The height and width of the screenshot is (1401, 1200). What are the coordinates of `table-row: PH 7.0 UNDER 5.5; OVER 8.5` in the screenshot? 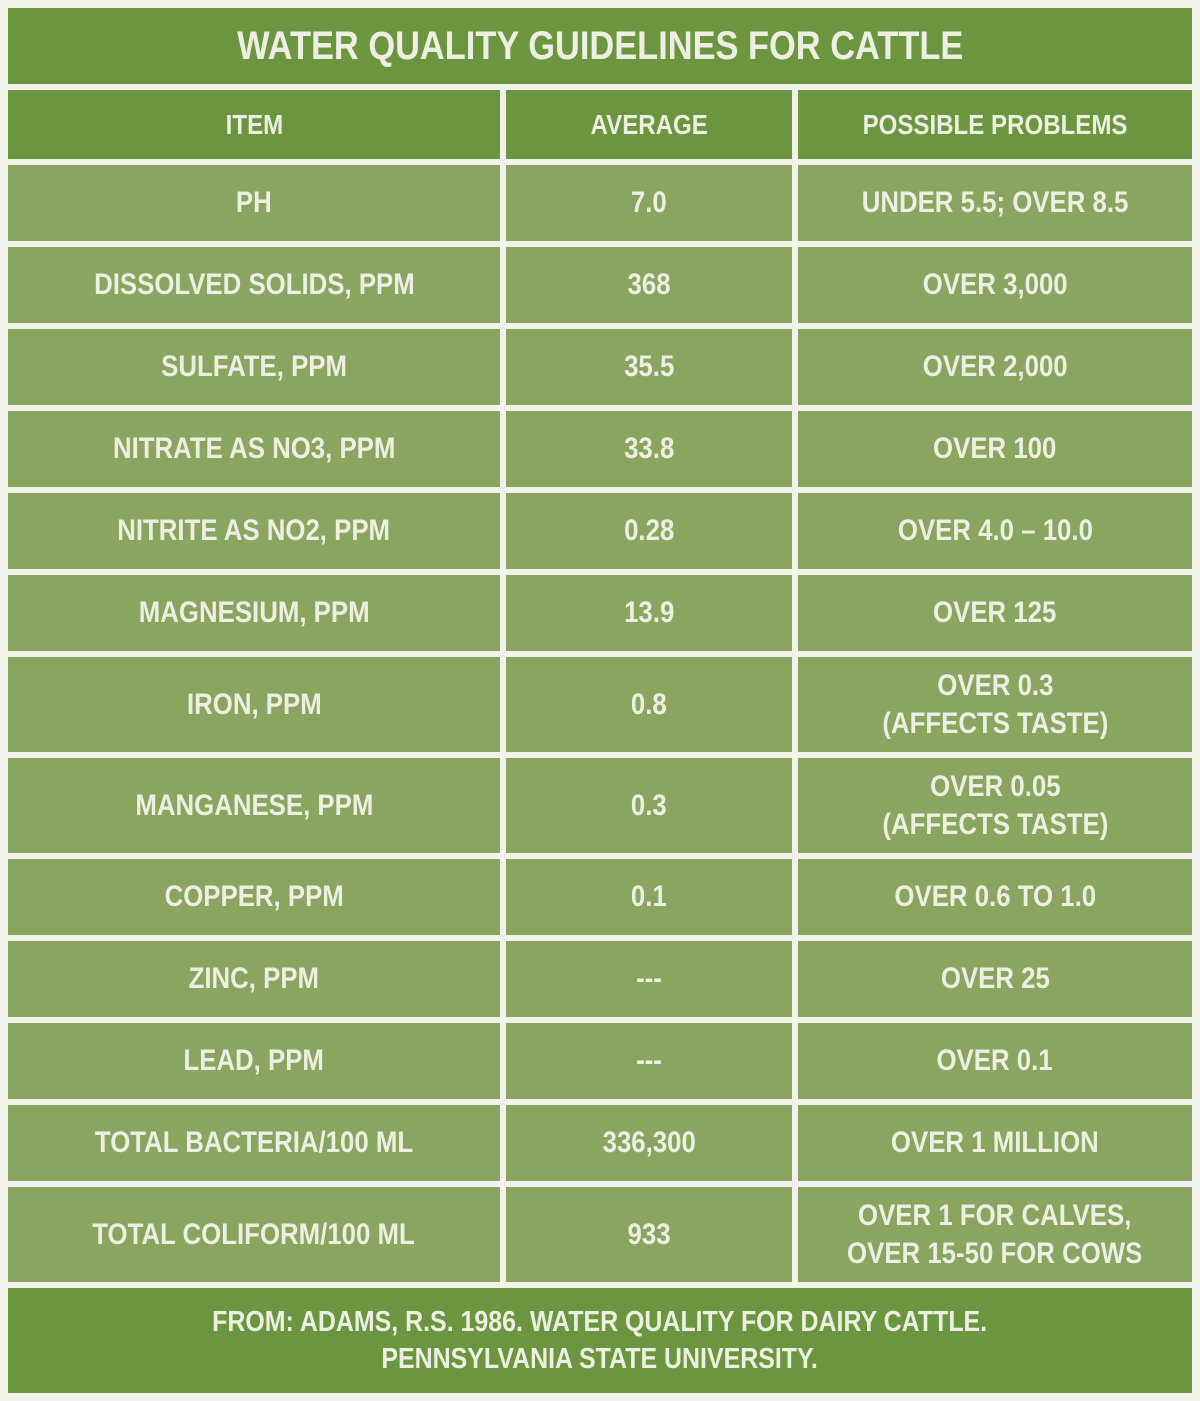 It's located at (600, 203).